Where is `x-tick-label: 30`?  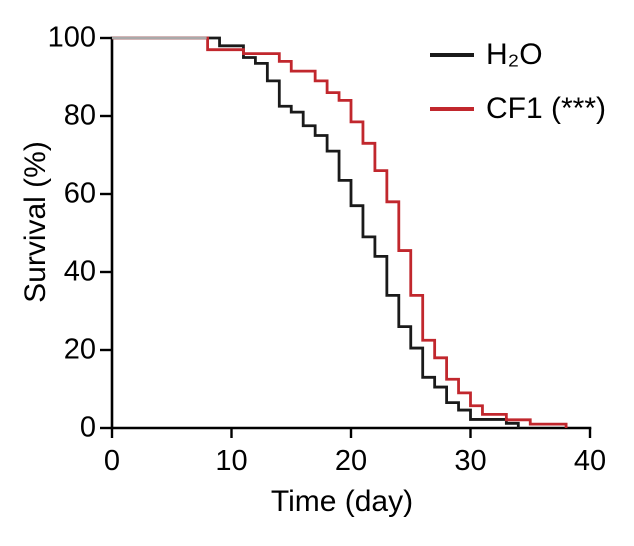 x-tick-label: 30 is located at coordinates (470, 461).